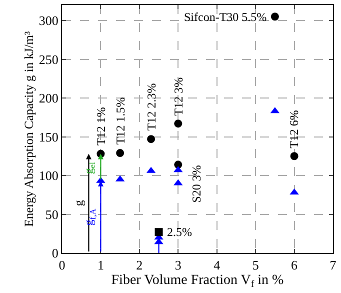  Describe the element at coordinates (255, 265) in the screenshot. I see `x-tick-label: 5` at that location.